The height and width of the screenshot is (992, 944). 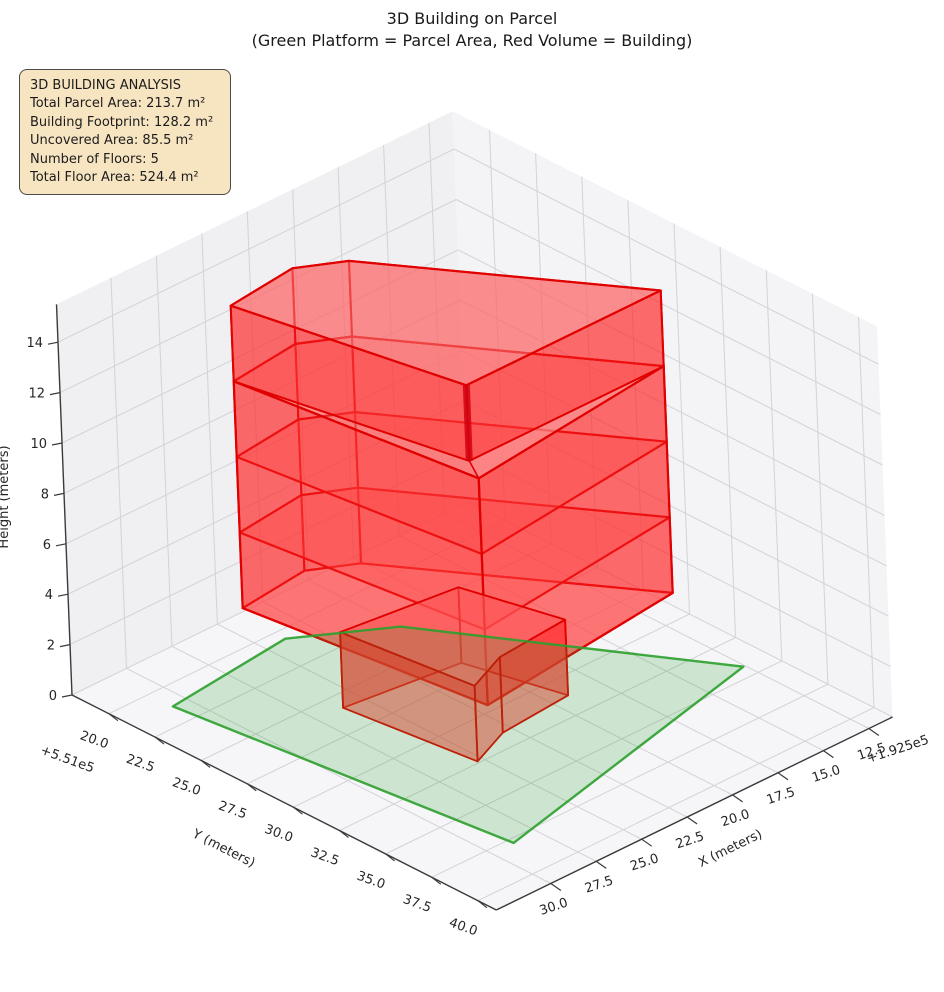 What do you see at coordinates (826, 774) in the screenshot?
I see `tick-label: 15.0` at bounding box center [826, 774].